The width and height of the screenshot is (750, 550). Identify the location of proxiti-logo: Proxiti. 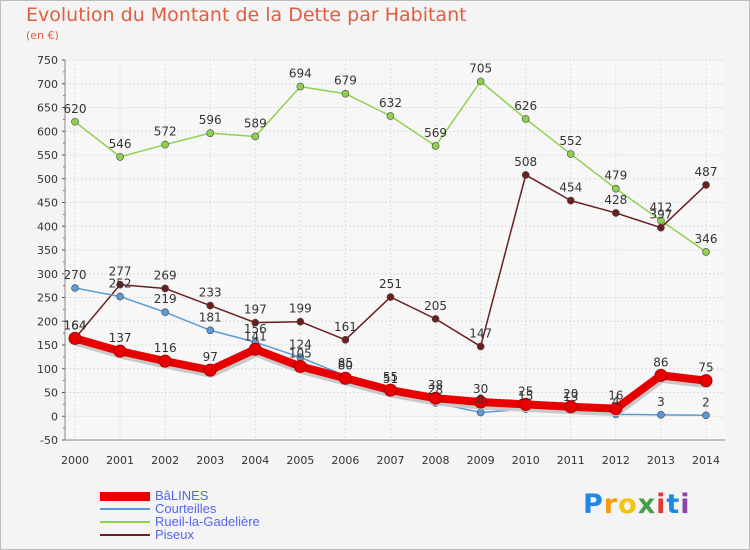
(637, 504).